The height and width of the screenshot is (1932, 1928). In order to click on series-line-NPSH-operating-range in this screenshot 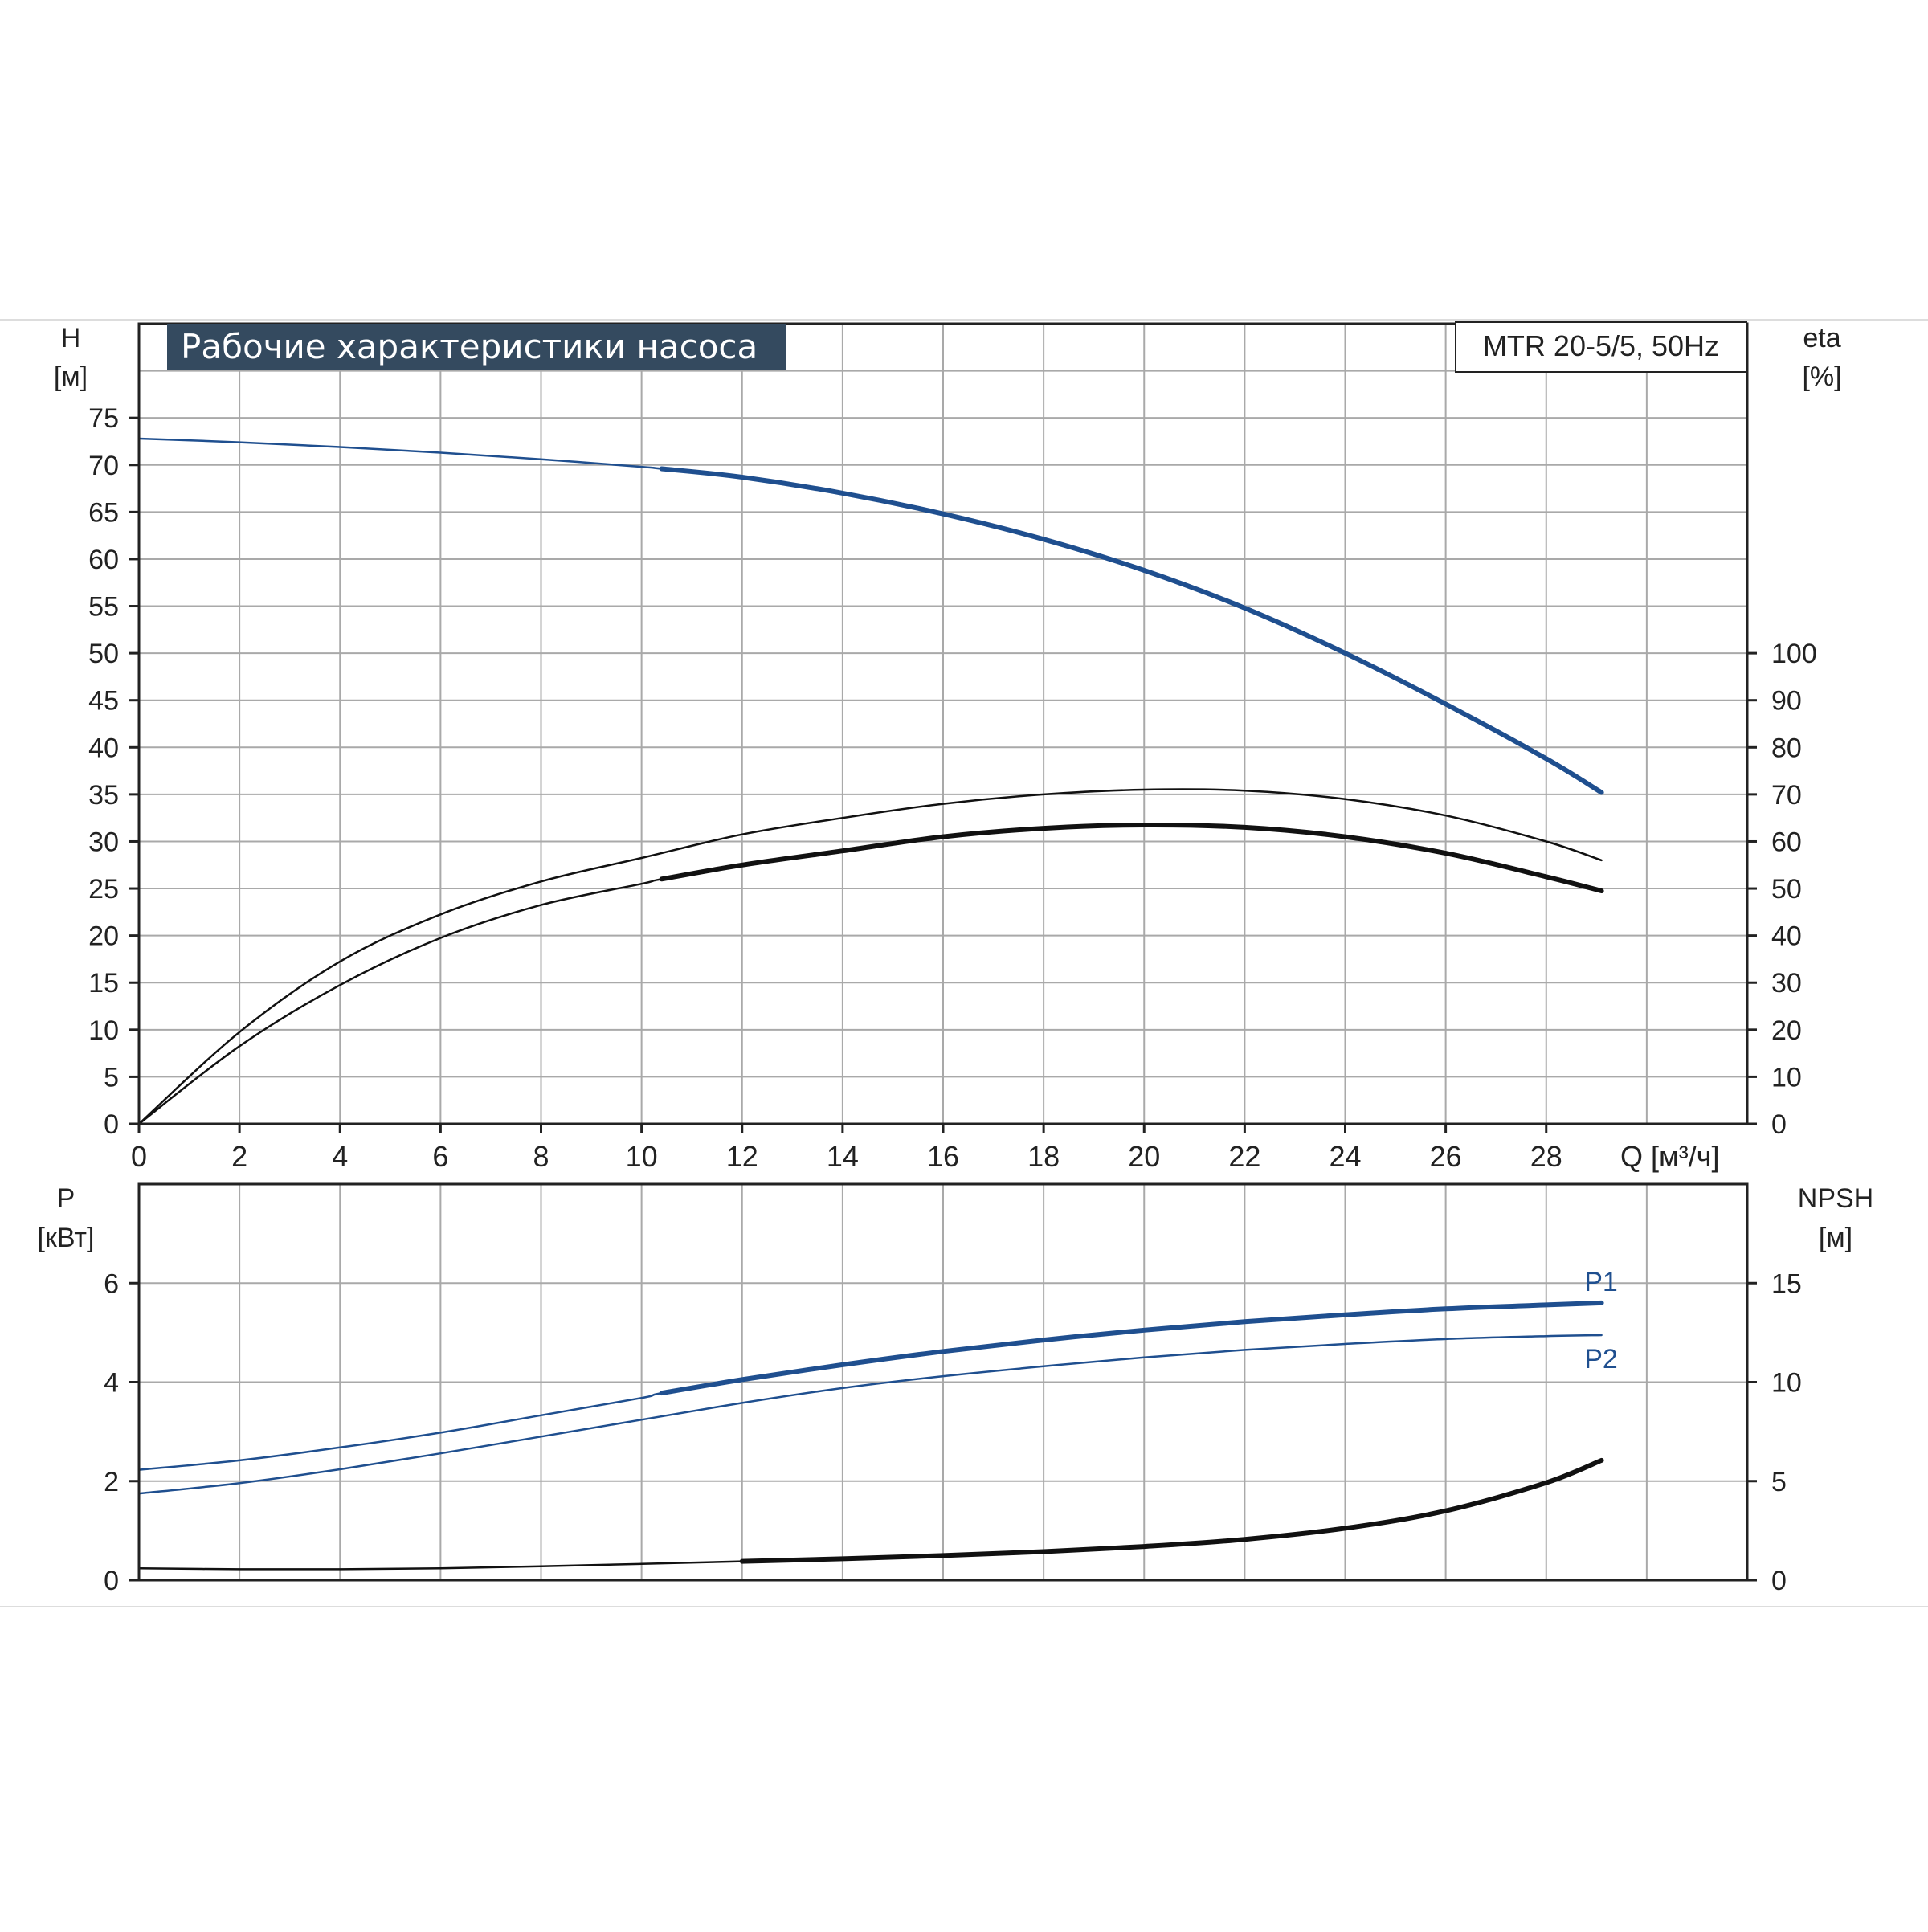, I will do `click(1171, 1510)`.